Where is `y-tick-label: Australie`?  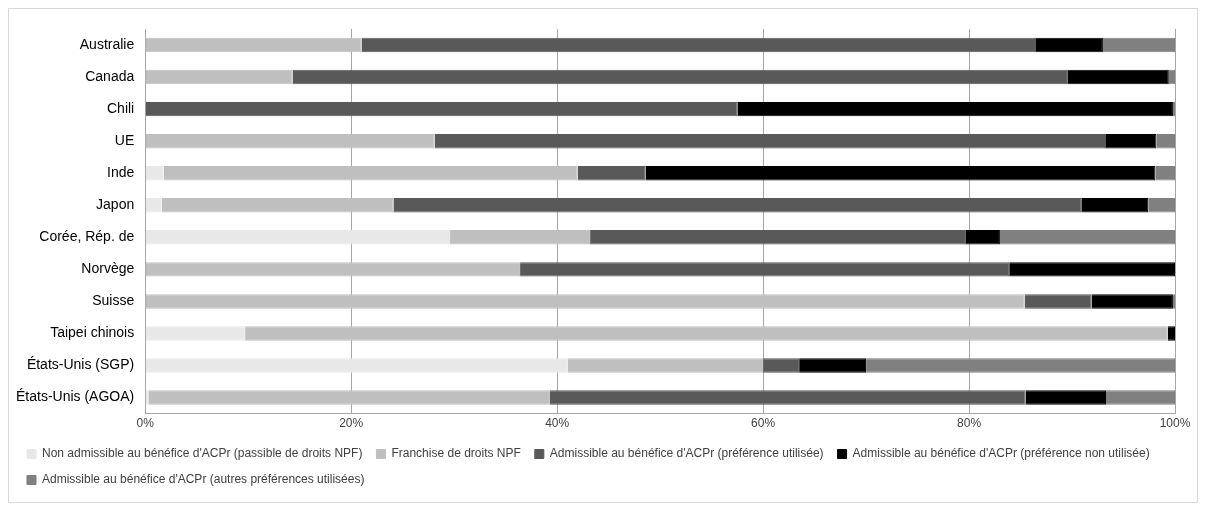
y-tick-label: Australie is located at coordinates (107, 43).